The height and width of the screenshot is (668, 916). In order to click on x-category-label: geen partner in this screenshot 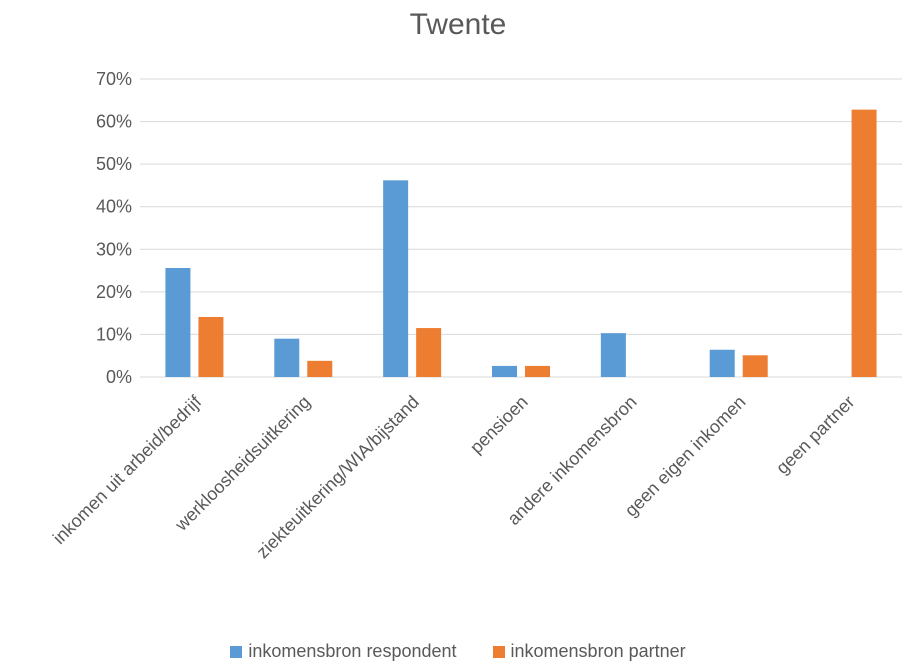, I will do `click(815, 435)`.